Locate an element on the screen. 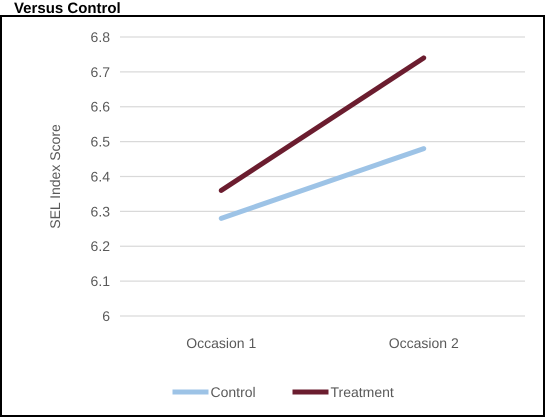 The width and height of the screenshot is (545, 417). y-axis-title: SEL Index Score is located at coordinates (55, 176).